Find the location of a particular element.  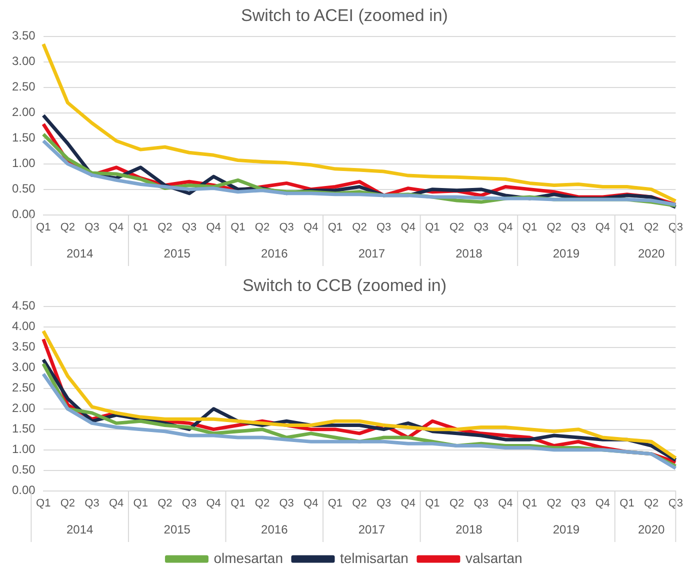

chart-title: Switch to CCB (zoomed in) is located at coordinates (344, 285).